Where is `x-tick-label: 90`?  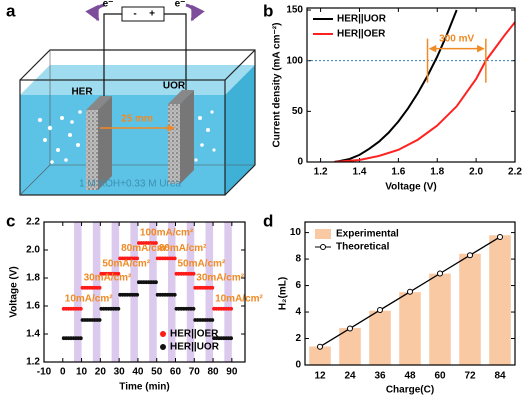 x-tick-label: 90 is located at coordinates (232, 372).